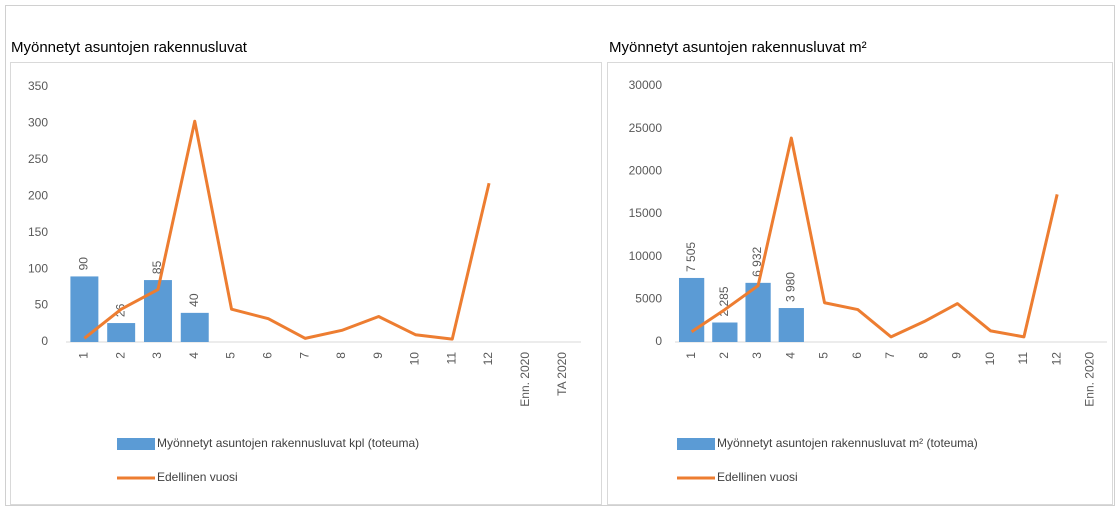 Image resolution: width=1120 pixels, height=507 pixels. I want to click on y-tick-label: 350, so click(38, 86).